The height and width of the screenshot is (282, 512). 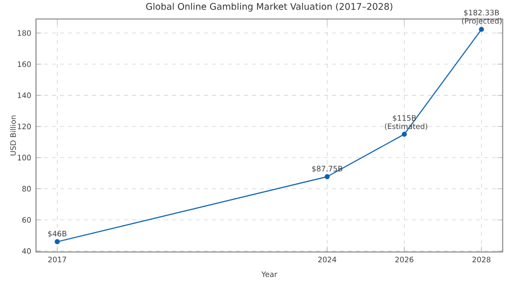 What do you see at coordinates (269, 7) in the screenshot?
I see `chart-title: Global Online Gambling Market Valuation (2017–2028)` at bounding box center [269, 7].